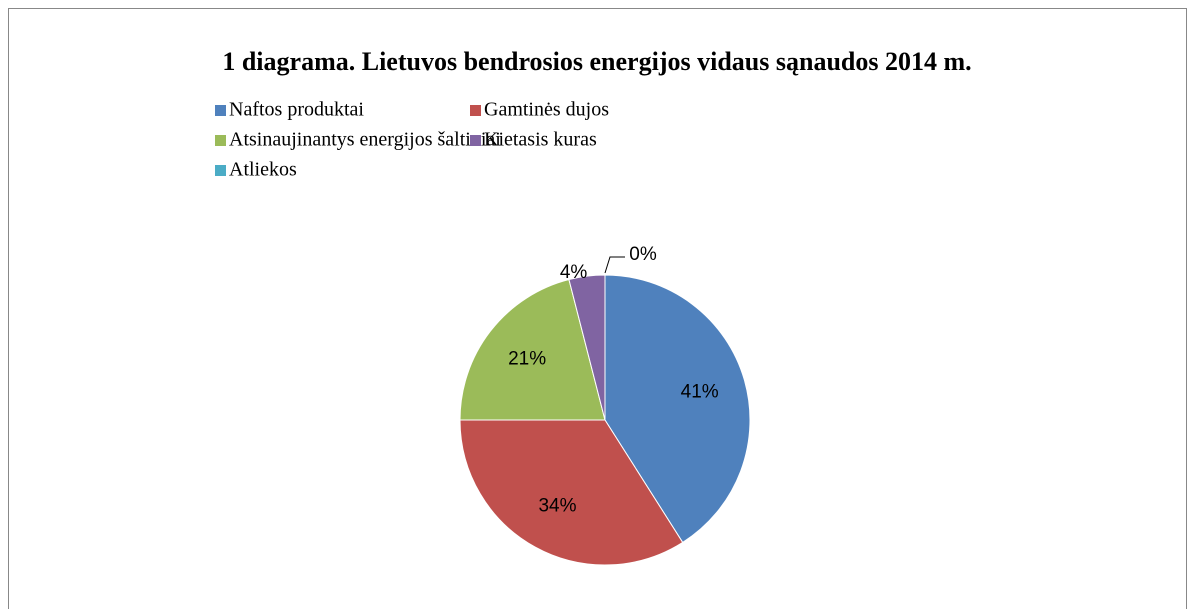 The height and width of the screenshot is (609, 1195). I want to click on legend-label: Naftos produktai, so click(296, 110).